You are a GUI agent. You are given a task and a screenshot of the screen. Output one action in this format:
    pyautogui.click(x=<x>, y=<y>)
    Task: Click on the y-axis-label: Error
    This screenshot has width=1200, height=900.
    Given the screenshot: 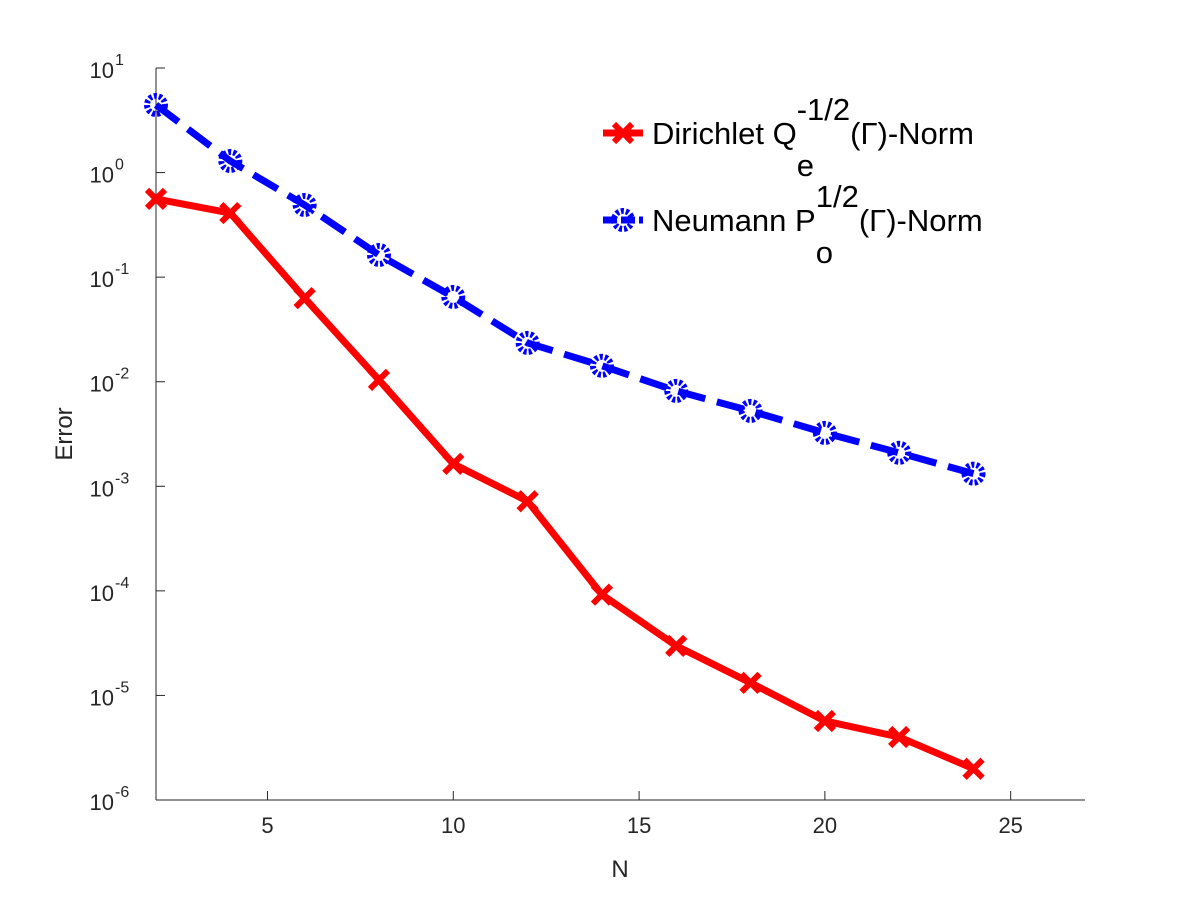 What is the action you would take?
    pyautogui.click(x=64, y=433)
    